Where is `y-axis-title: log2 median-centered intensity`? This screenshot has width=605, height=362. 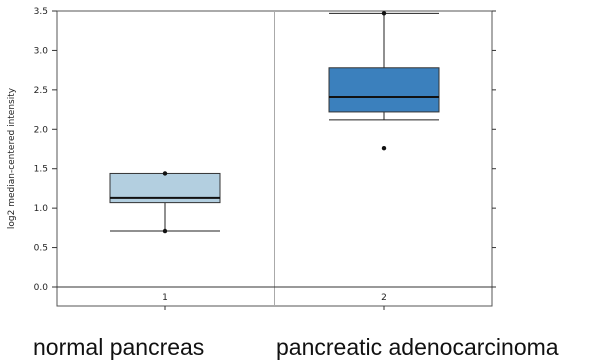 y-axis-title: log2 median-centered intensity is located at coordinates (12, 158).